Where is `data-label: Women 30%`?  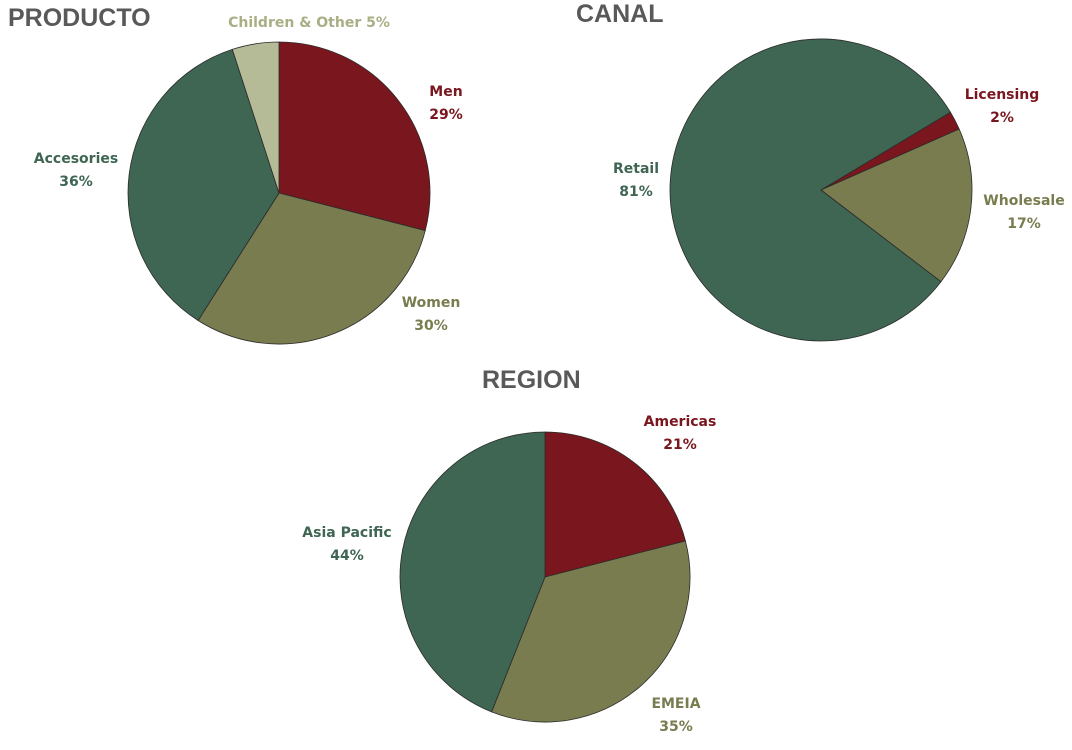
data-label: Women 30% is located at coordinates (431, 314).